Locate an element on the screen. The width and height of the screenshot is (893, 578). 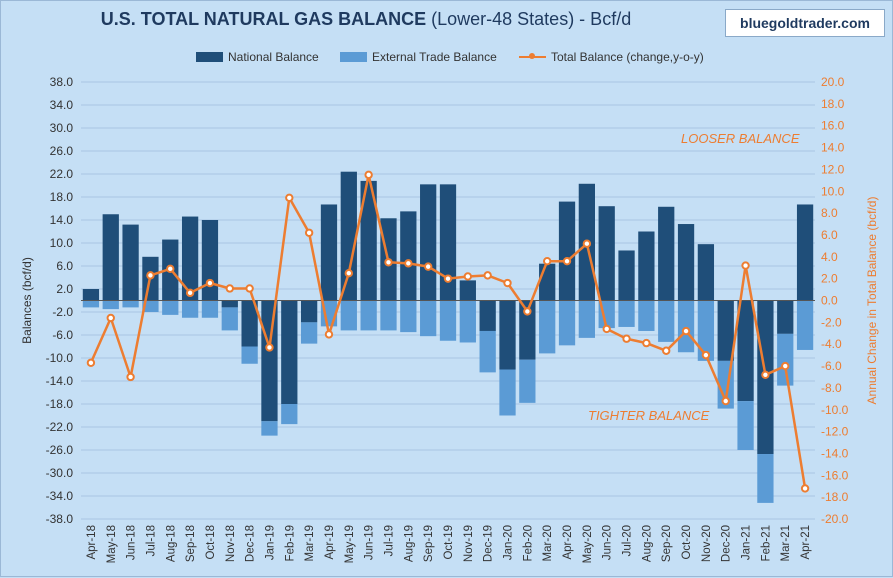
chart-title-bold: U.S. TOTAL NATURAL GAS BALANCE is located at coordinates (263, 19).